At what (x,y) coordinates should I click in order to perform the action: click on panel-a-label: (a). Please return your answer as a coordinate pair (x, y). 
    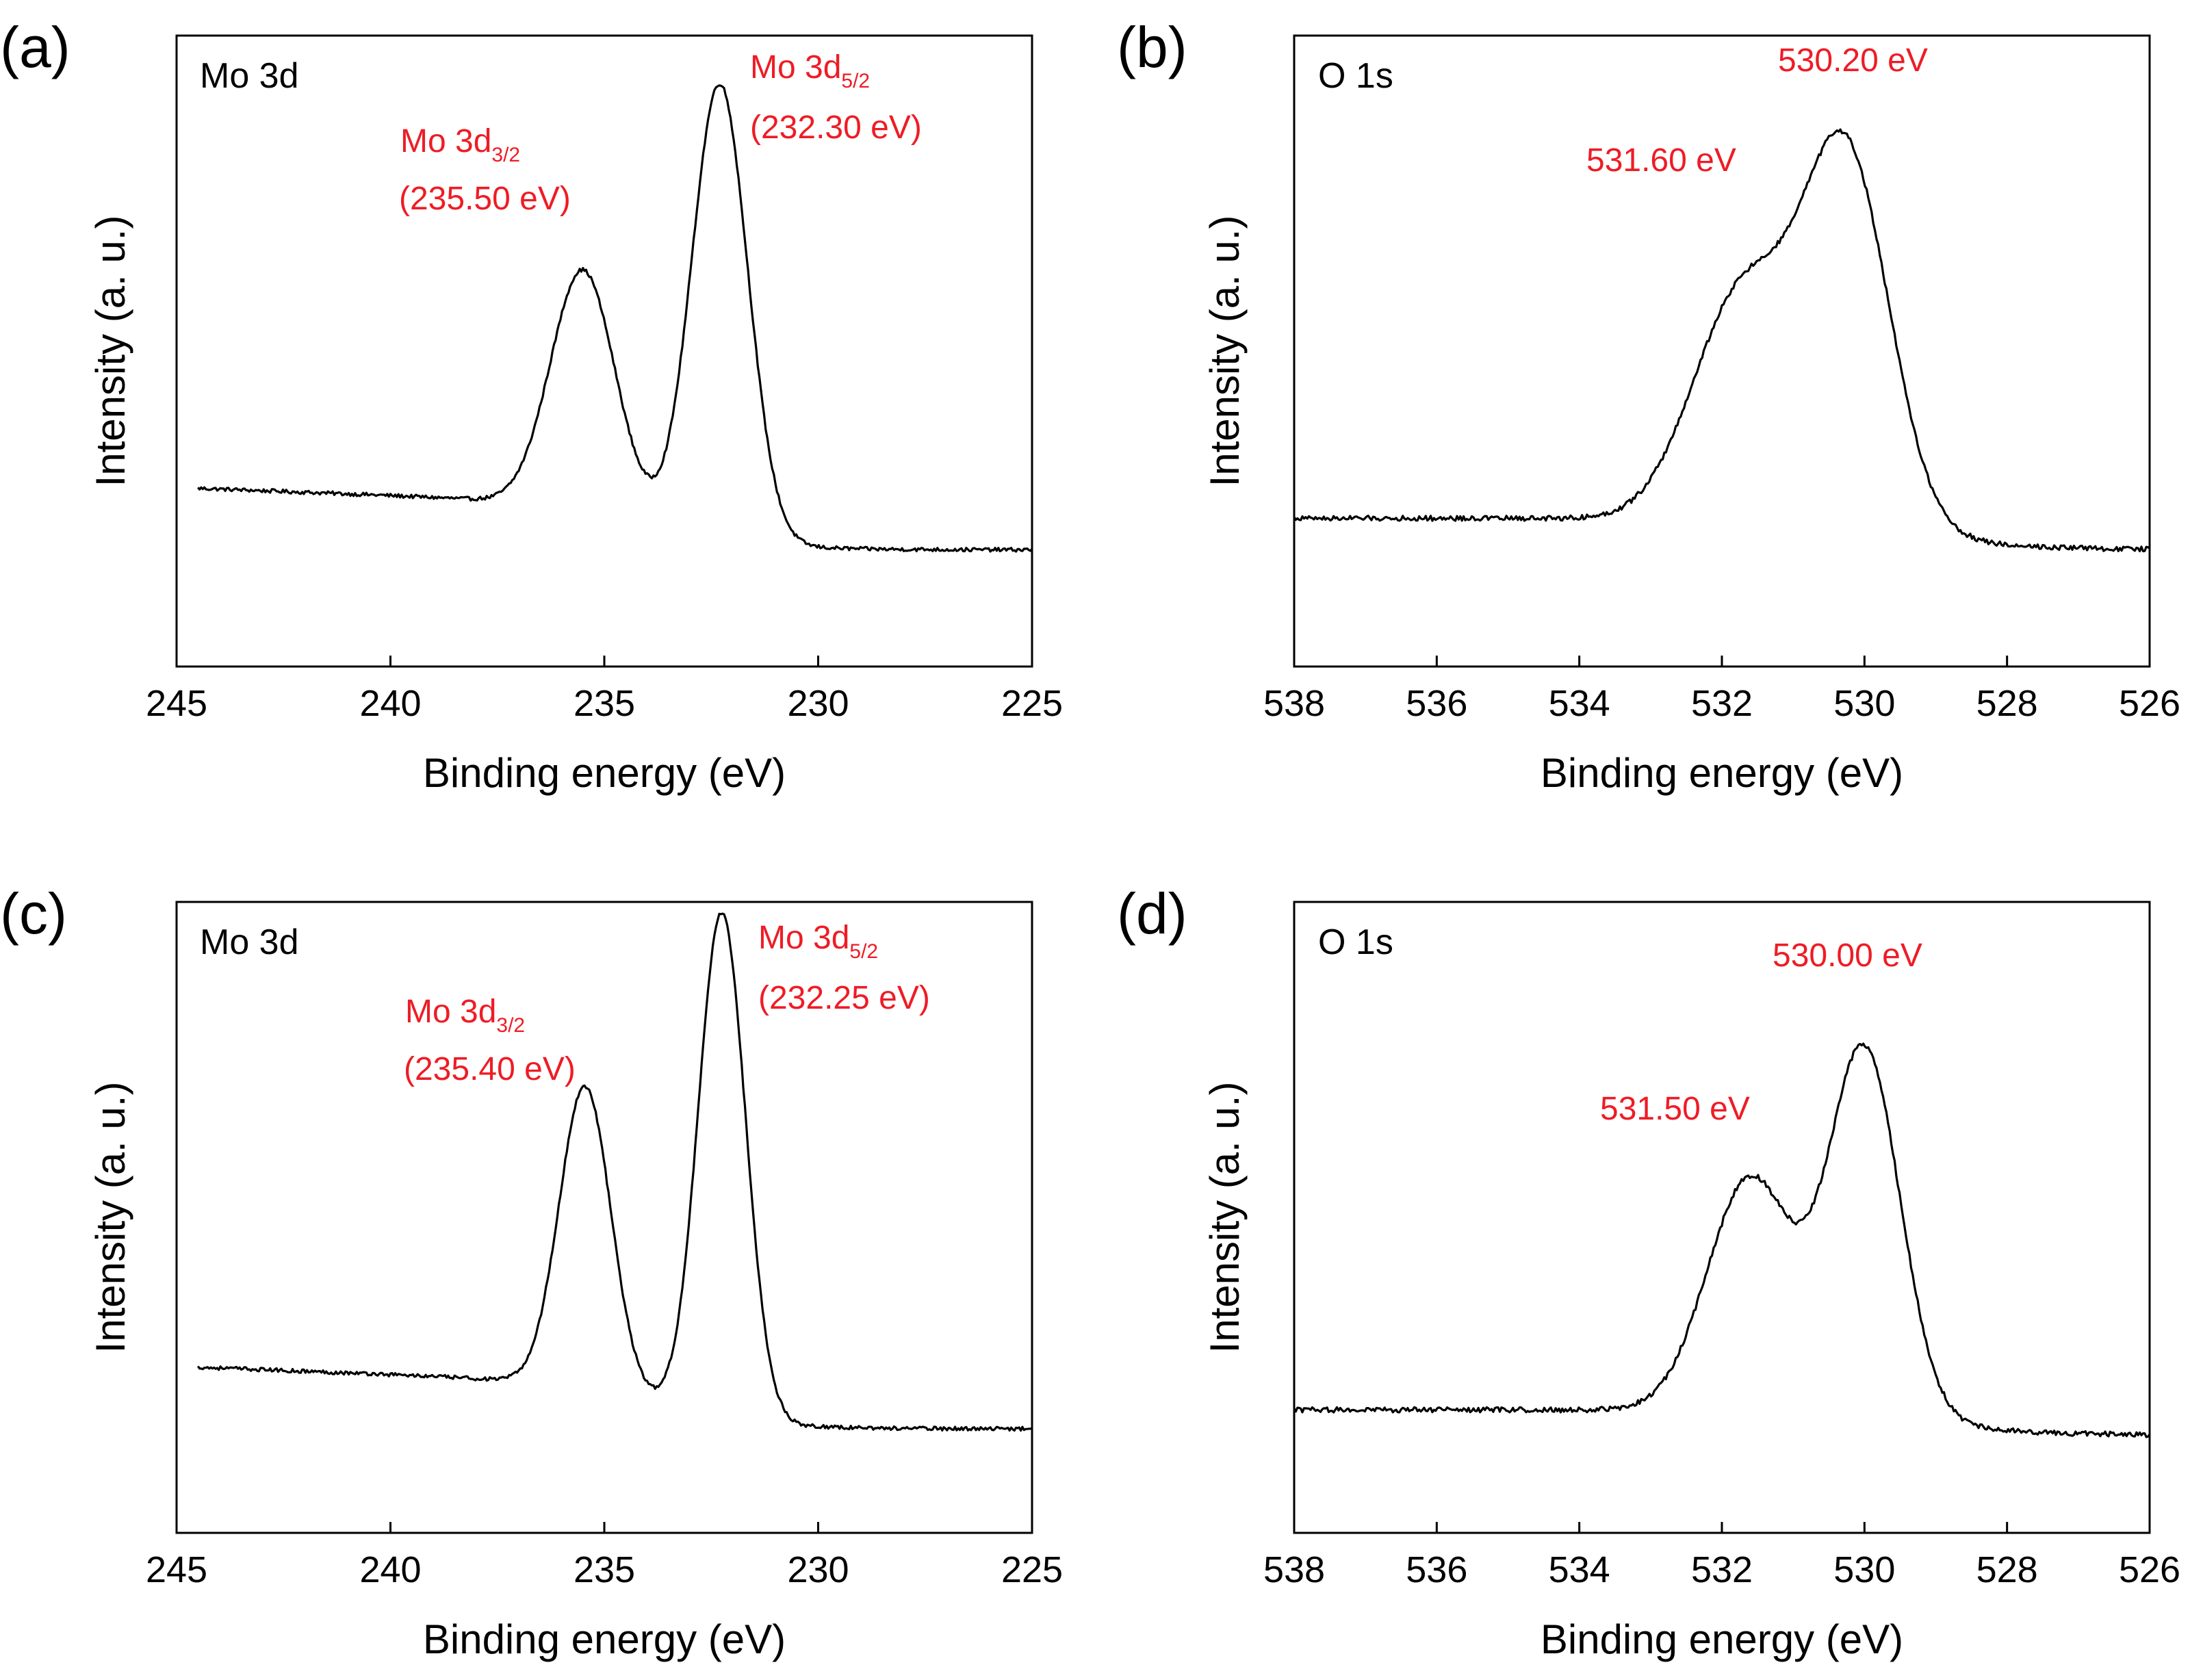
    Looking at the image, I should click on (35, 47).